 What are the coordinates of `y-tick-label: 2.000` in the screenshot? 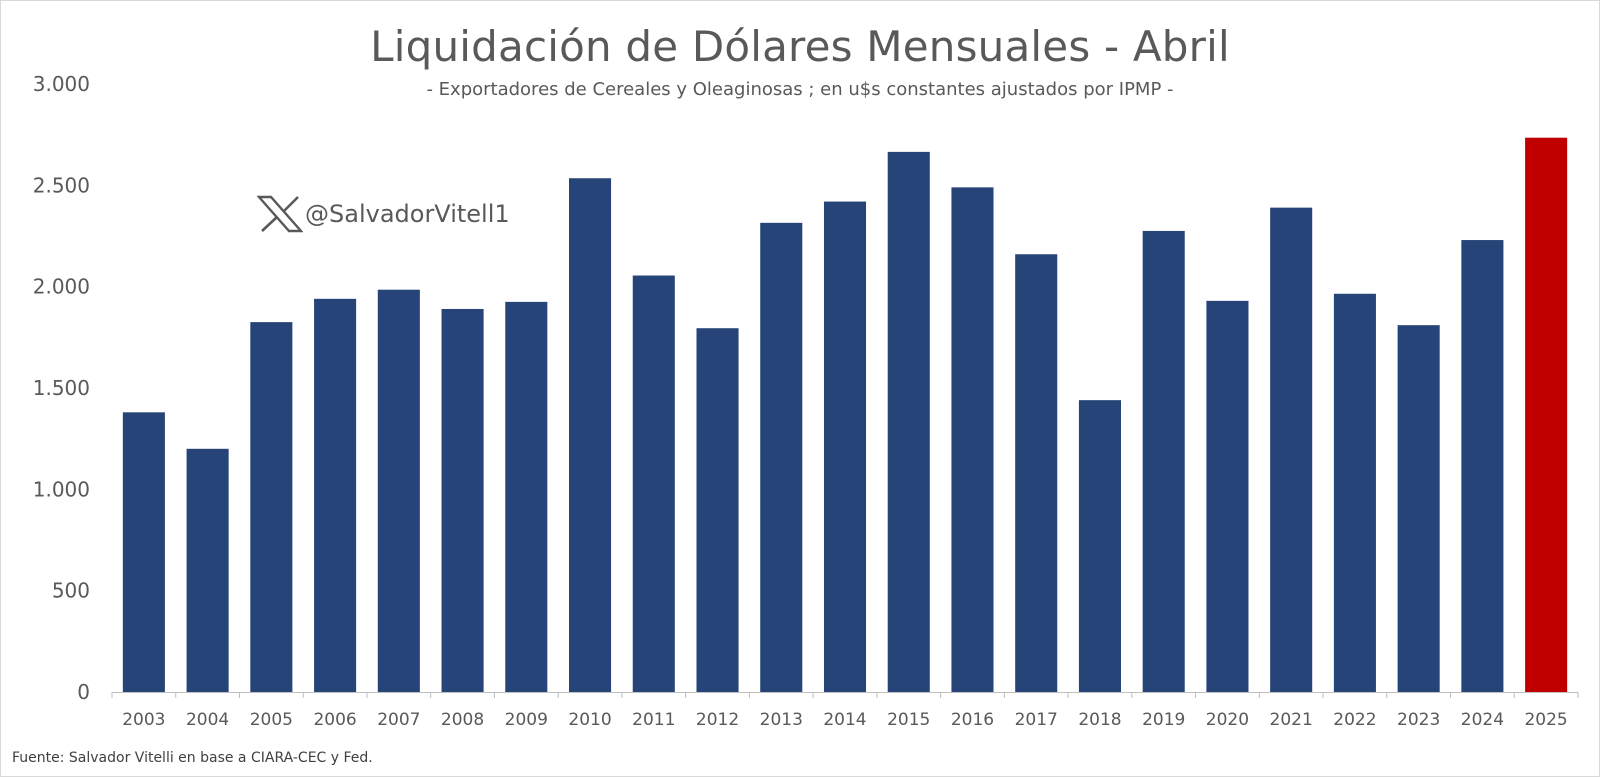 It's located at (61, 287).